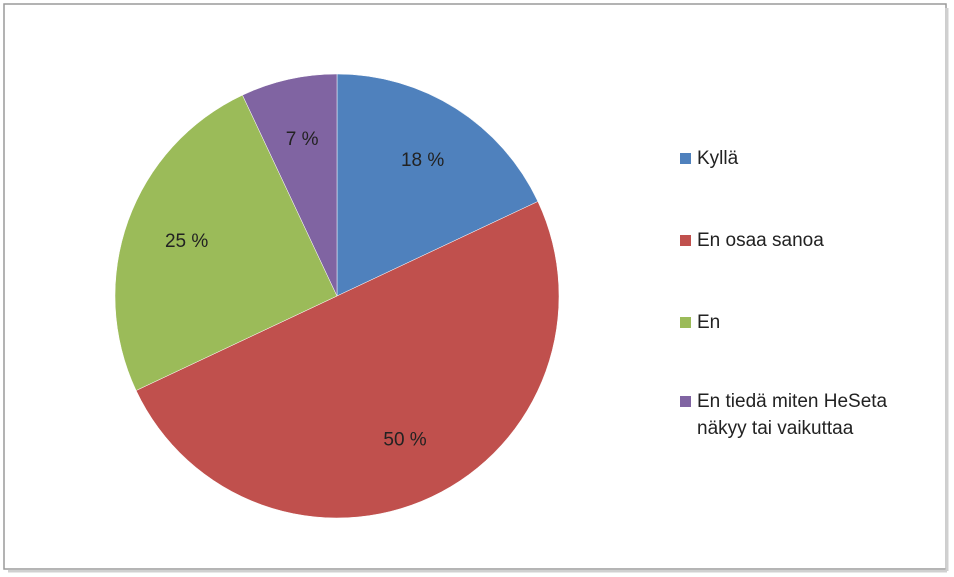 The width and height of the screenshot is (954, 577). What do you see at coordinates (186, 241) in the screenshot?
I see `data-label: 25 %` at bounding box center [186, 241].